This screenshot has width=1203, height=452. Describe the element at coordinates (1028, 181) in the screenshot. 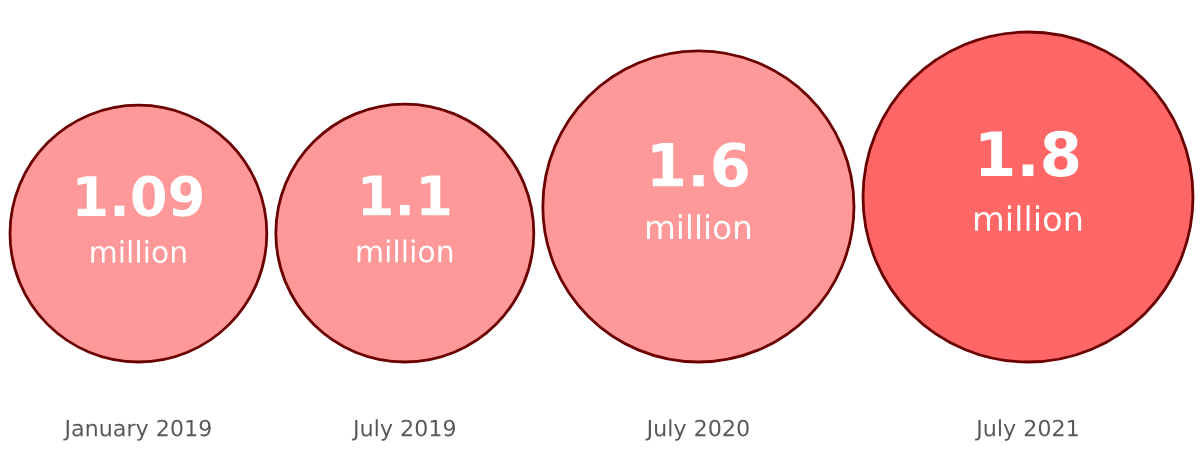

I see `data-label: 1.8 million` at that location.